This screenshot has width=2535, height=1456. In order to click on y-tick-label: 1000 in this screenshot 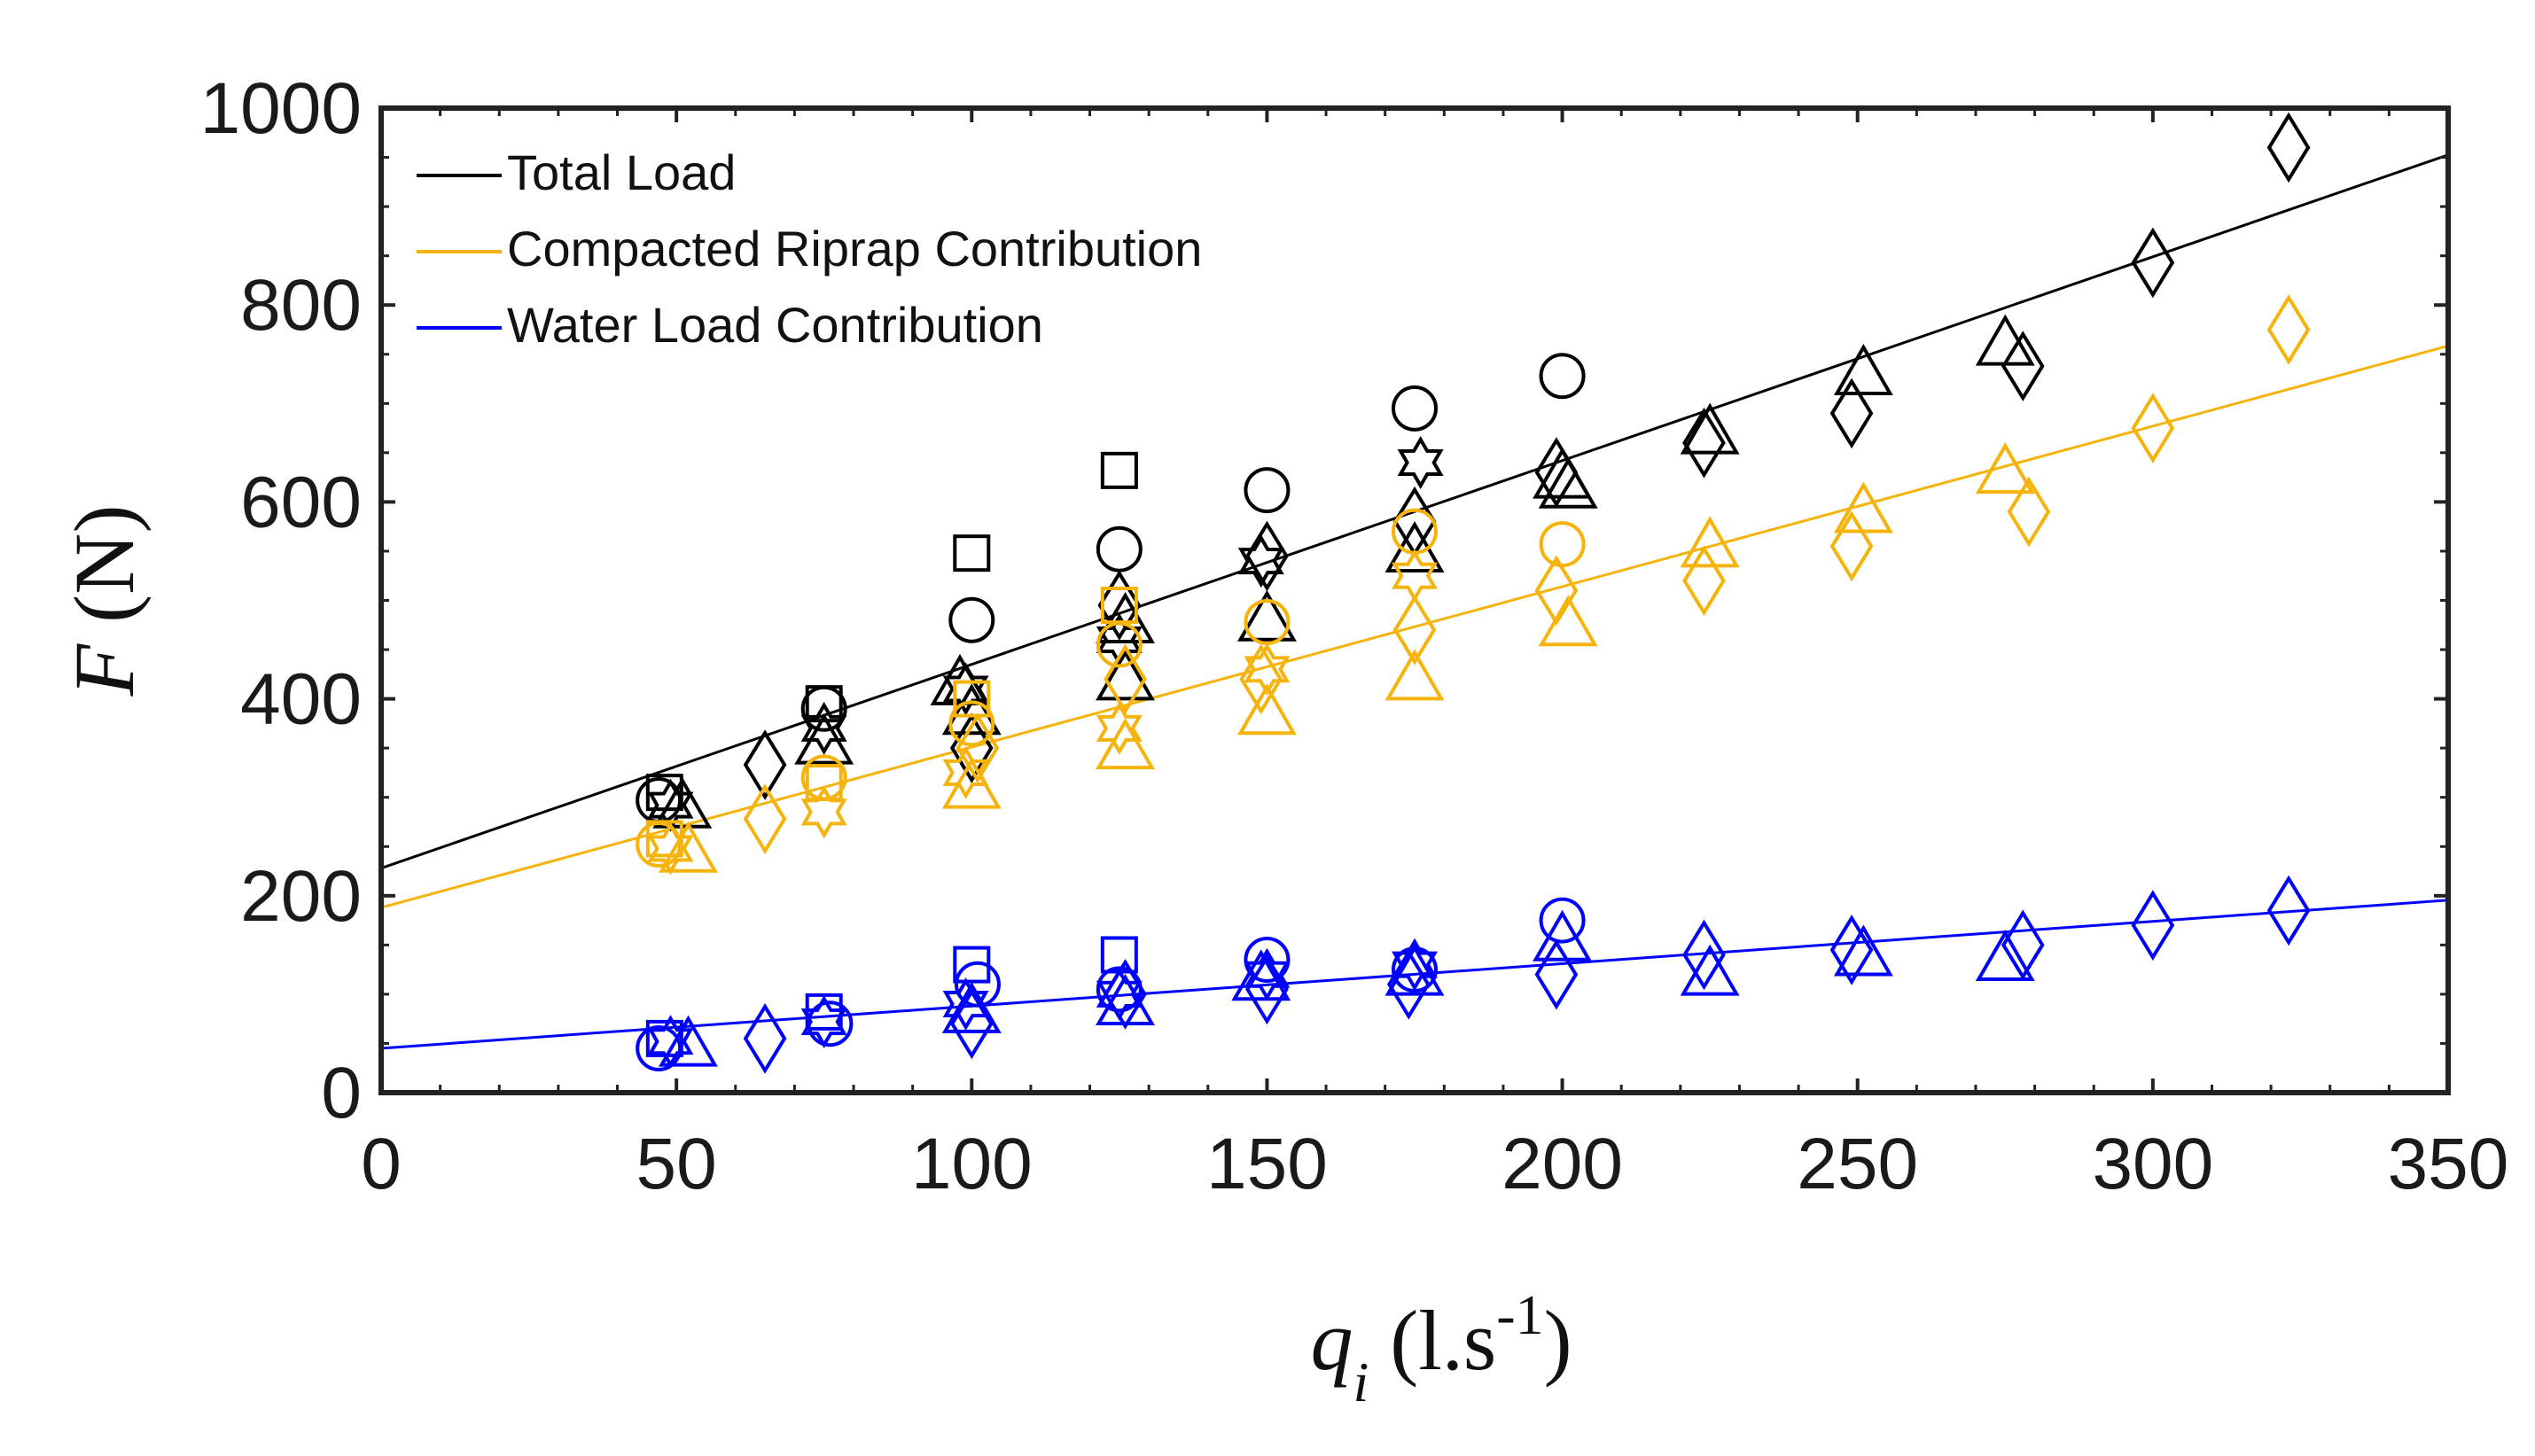, I will do `click(281, 108)`.